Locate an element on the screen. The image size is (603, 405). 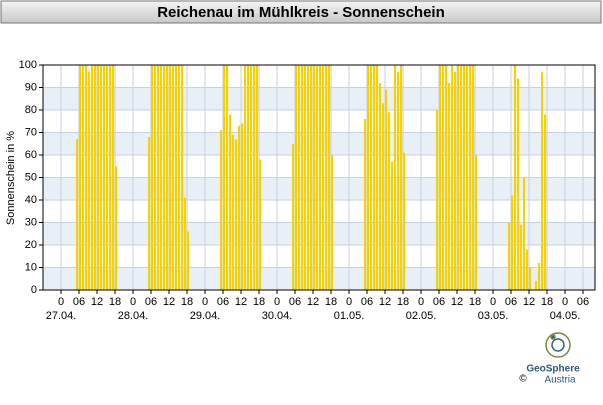
y-tick-label: 70 is located at coordinates (31, 132).